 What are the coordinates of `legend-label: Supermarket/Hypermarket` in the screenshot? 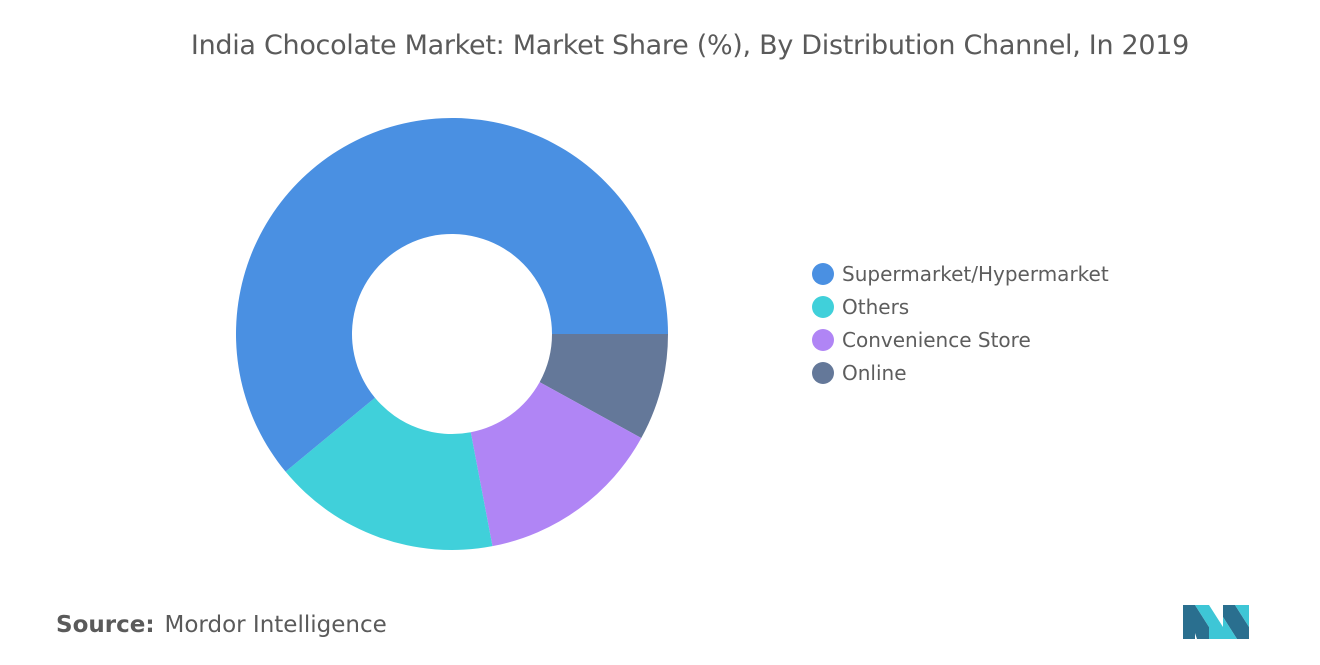 It's located at (975, 273).